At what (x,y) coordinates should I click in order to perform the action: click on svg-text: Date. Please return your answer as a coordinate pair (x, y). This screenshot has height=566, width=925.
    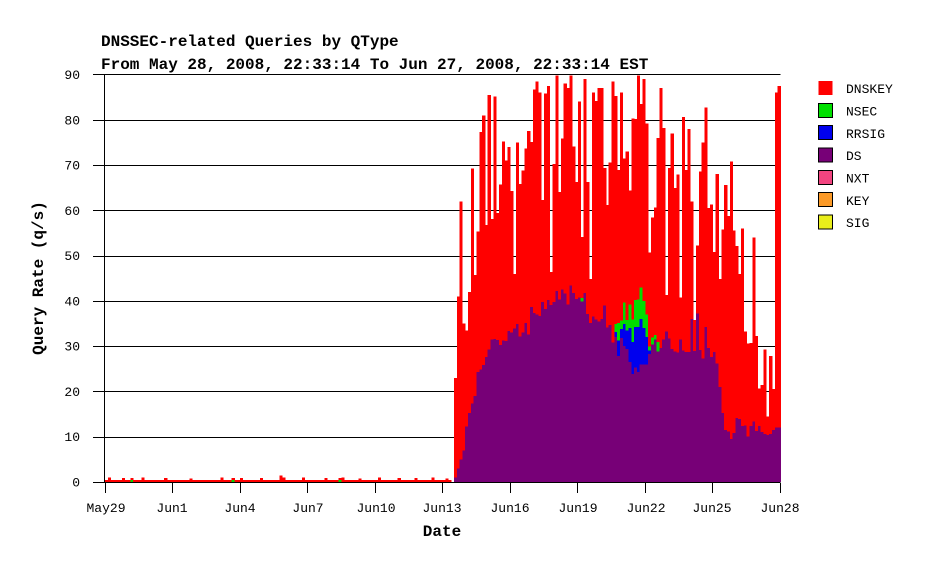
    Looking at the image, I should click on (442, 532).